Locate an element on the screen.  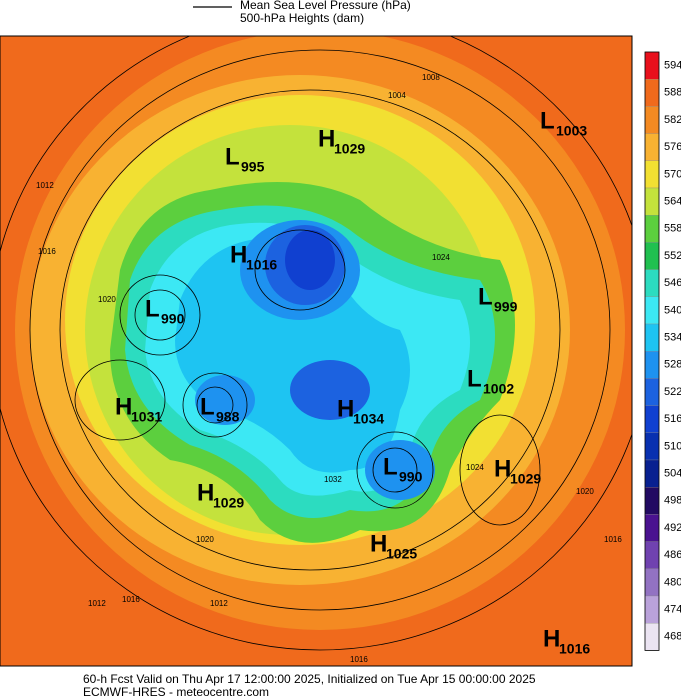
colorbar-label: 540 is located at coordinates (672, 310).